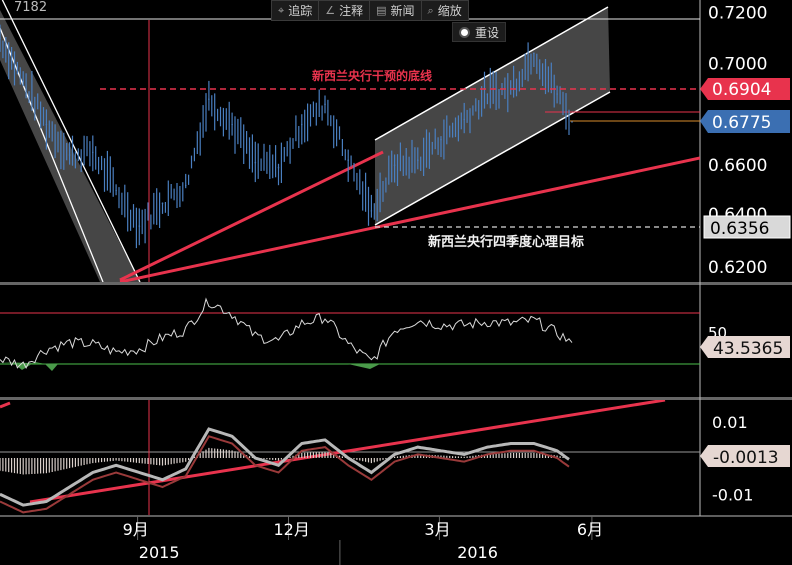 The width and height of the screenshot is (792, 565). I want to click on oscillator-value-label: 43.5365, so click(748, 349).